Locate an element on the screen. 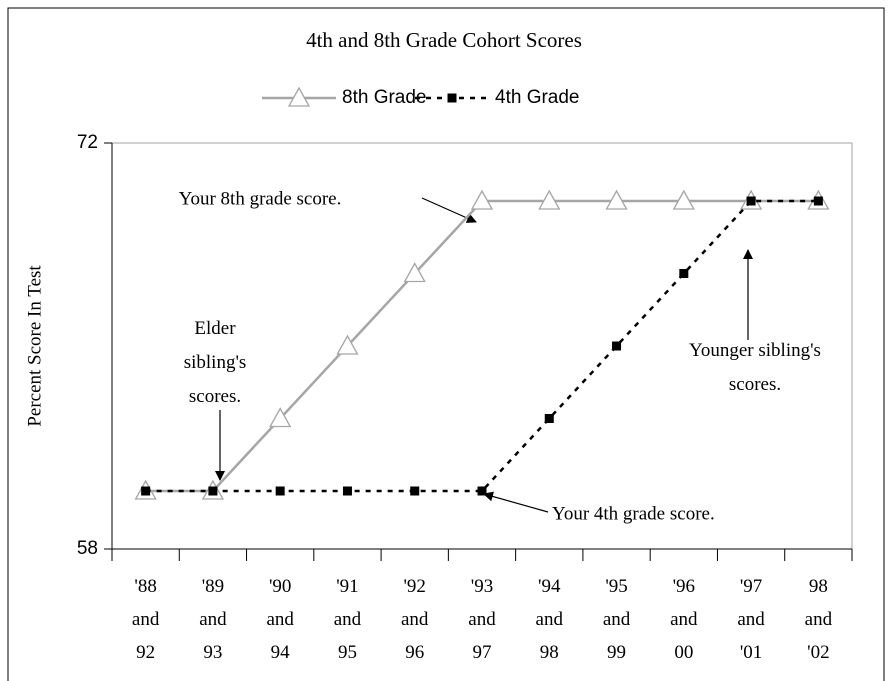 The width and height of the screenshot is (888, 681). annotation: Your 8th grade score. is located at coordinates (260, 198).